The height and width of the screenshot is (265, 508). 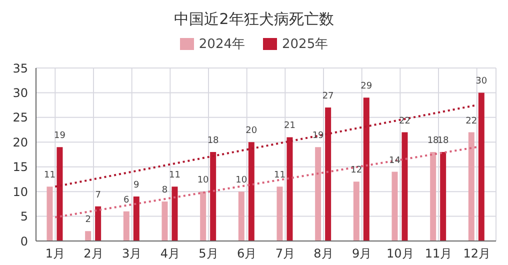 I want to click on x-tick-label: 6月, so click(x=247, y=253).